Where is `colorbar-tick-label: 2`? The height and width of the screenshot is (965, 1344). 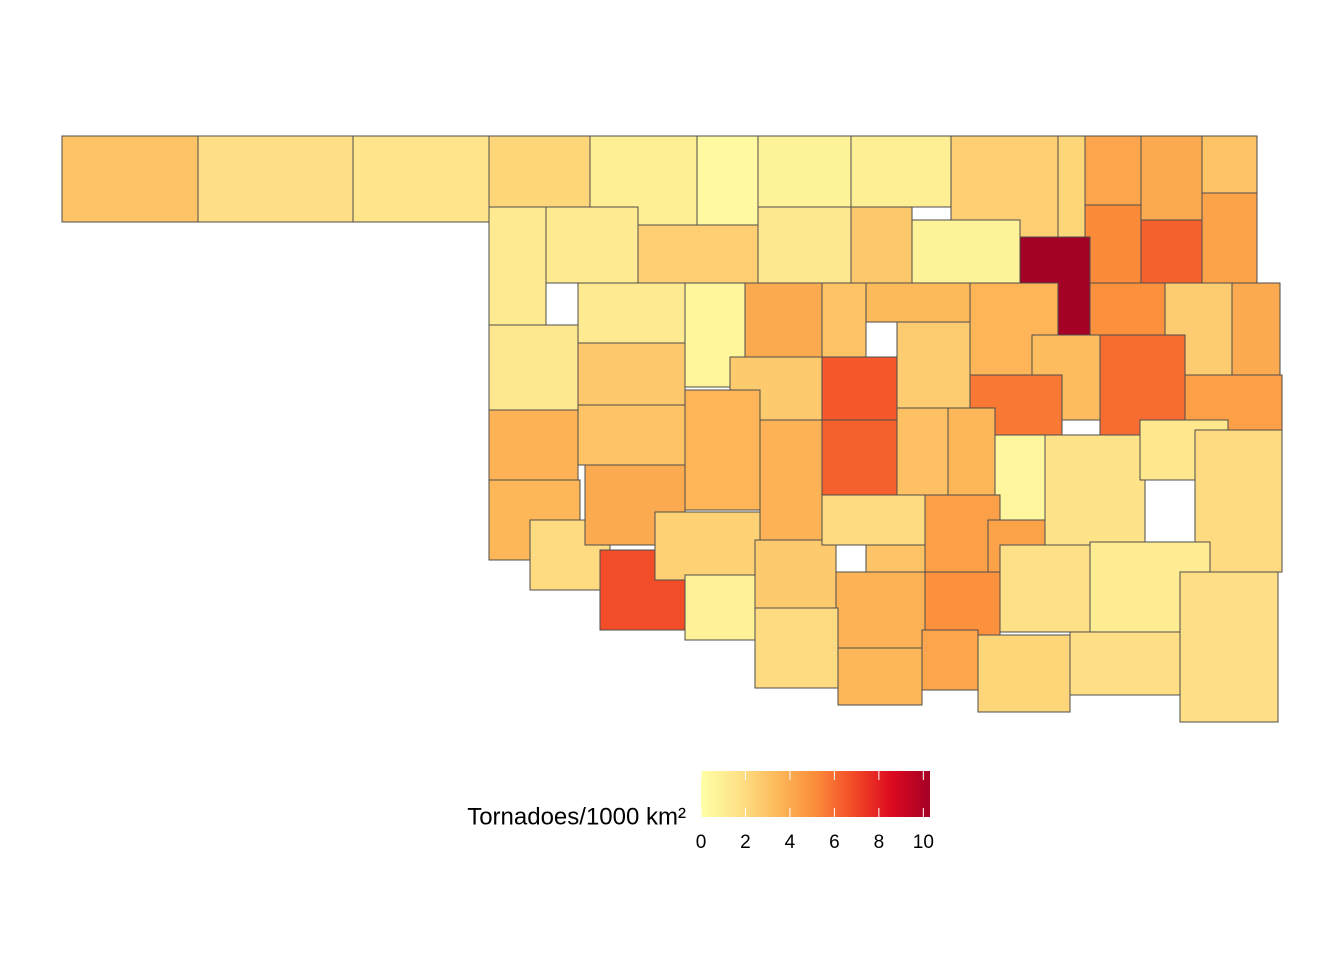 colorbar-tick-label: 2 is located at coordinates (745, 842).